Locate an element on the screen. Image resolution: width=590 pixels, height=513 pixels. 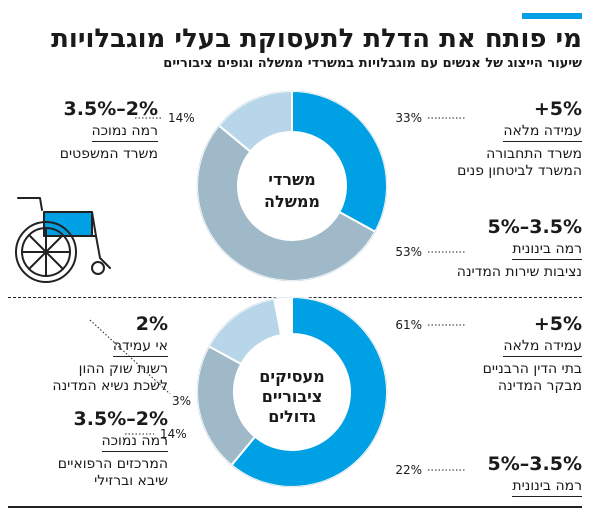
center-label: משרדי is located at coordinates (291, 179).